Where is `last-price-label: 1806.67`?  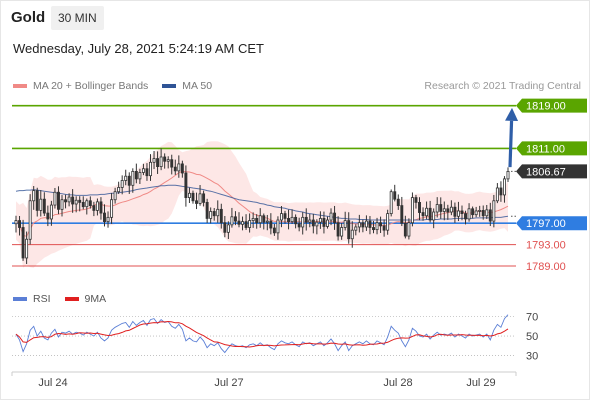 last-price-label: 1806.67 is located at coordinates (551, 171).